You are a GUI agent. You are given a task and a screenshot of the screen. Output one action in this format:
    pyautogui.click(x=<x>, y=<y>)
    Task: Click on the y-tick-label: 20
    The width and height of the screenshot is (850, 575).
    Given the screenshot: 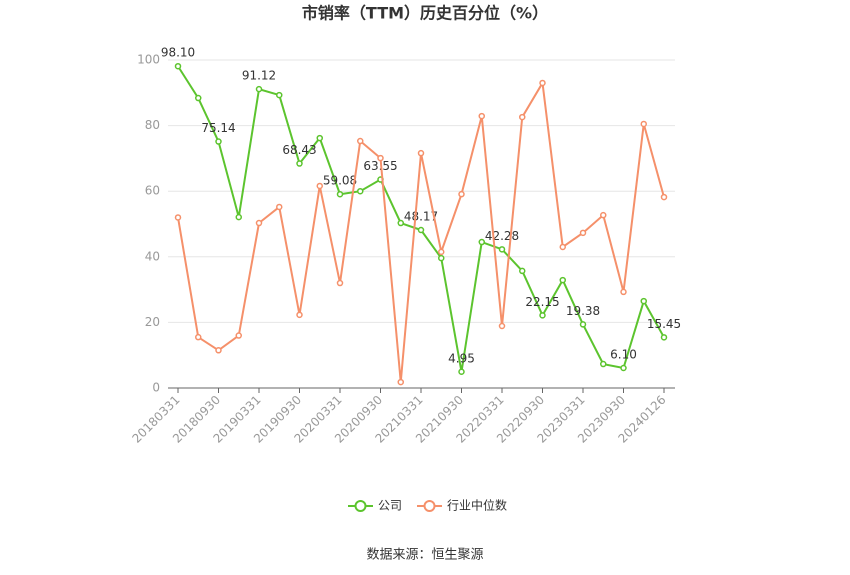 What is the action you would take?
    pyautogui.click(x=152, y=322)
    